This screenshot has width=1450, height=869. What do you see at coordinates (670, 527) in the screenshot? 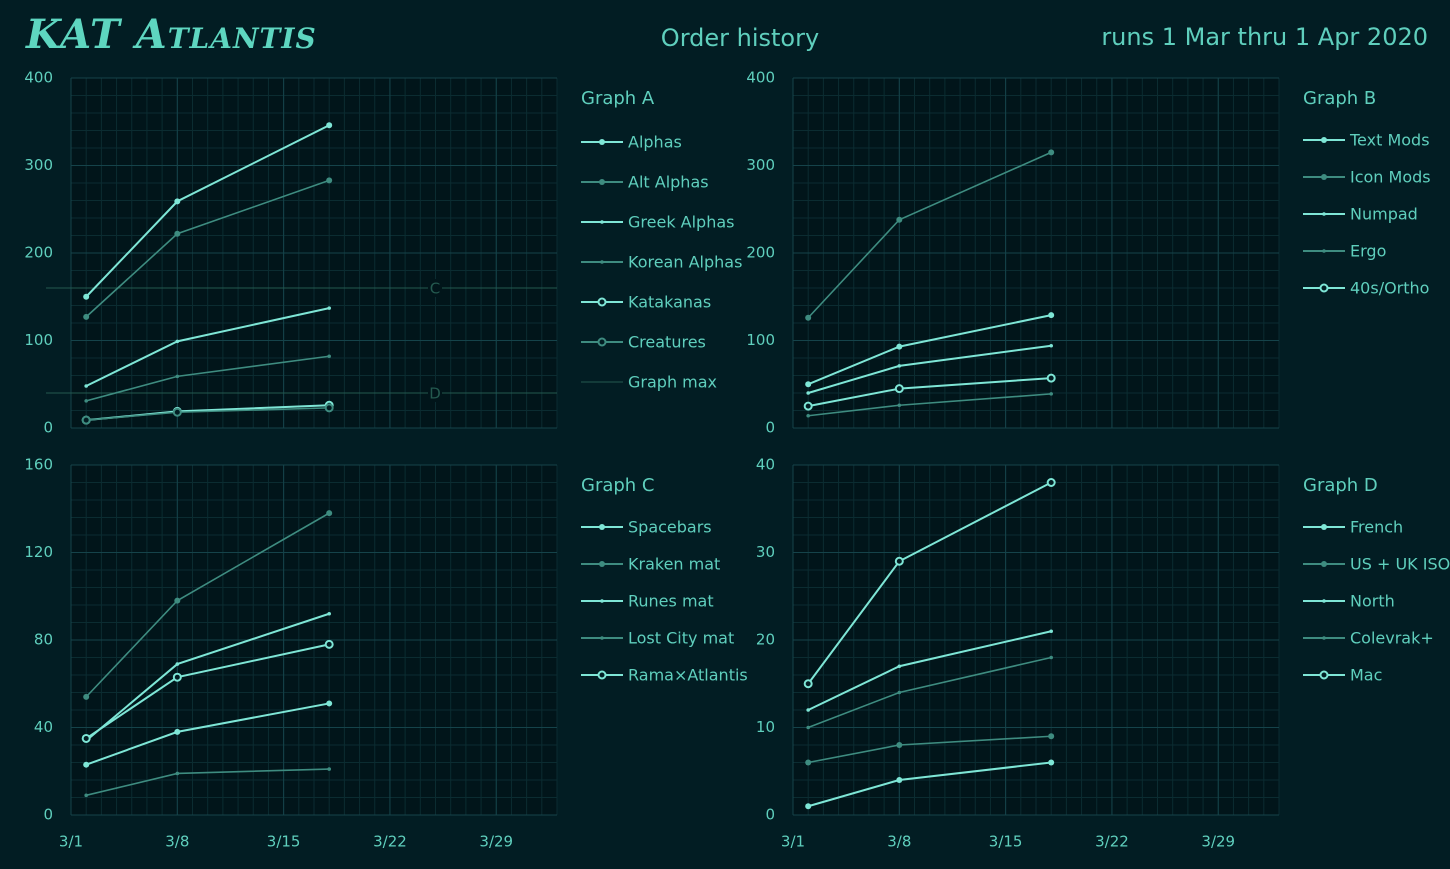
I see `legend-label: Spacebars` at bounding box center [670, 527].